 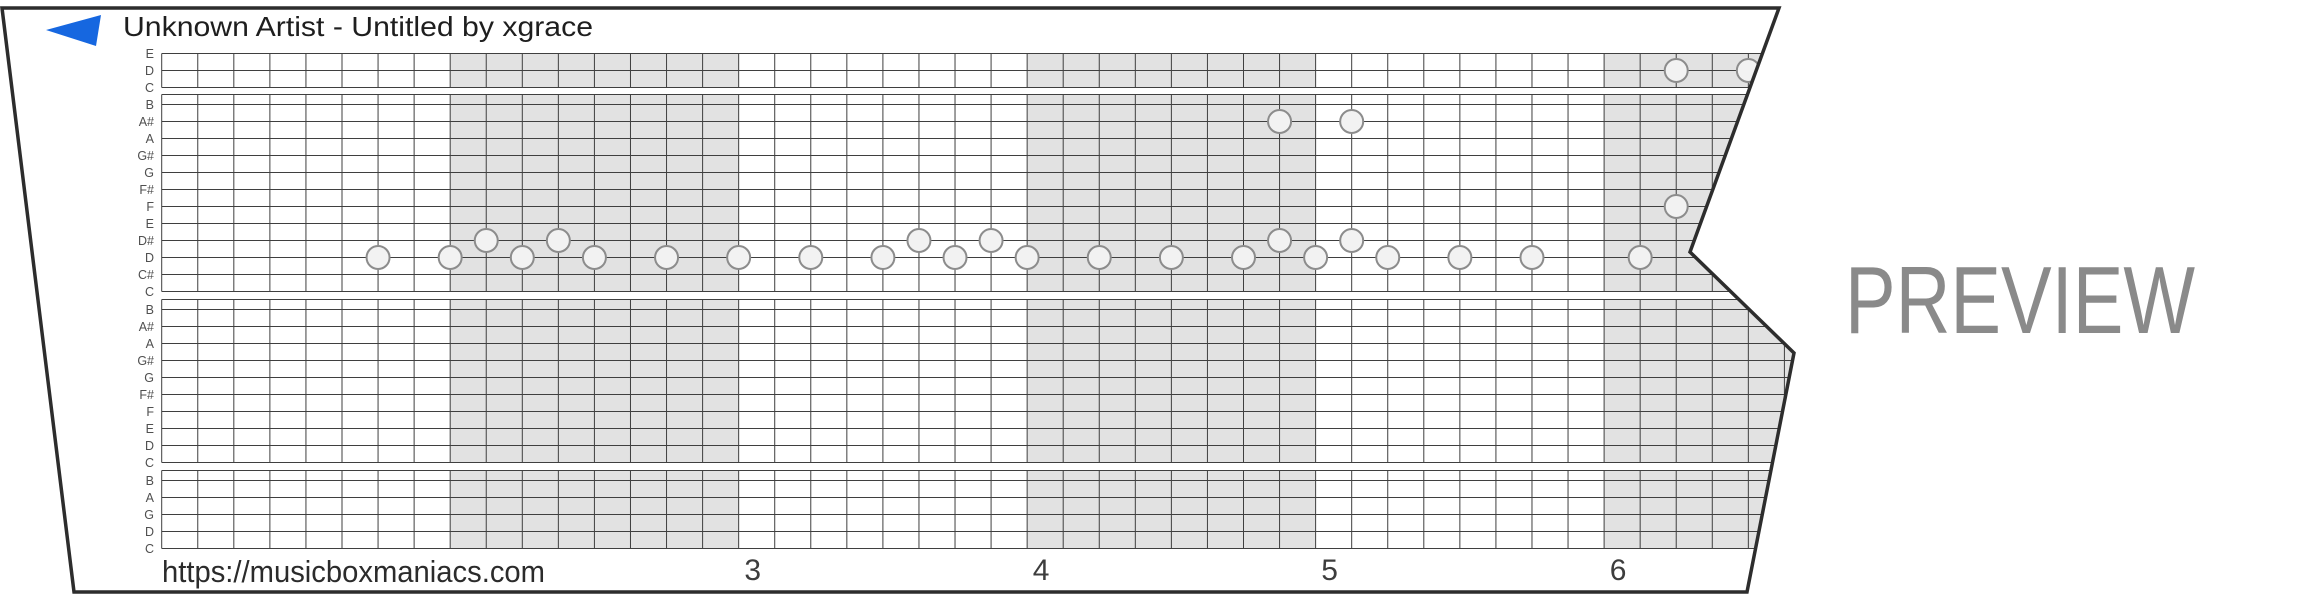 What do you see at coordinates (752, 570) in the screenshot?
I see `measure-number: 3` at bounding box center [752, 570].